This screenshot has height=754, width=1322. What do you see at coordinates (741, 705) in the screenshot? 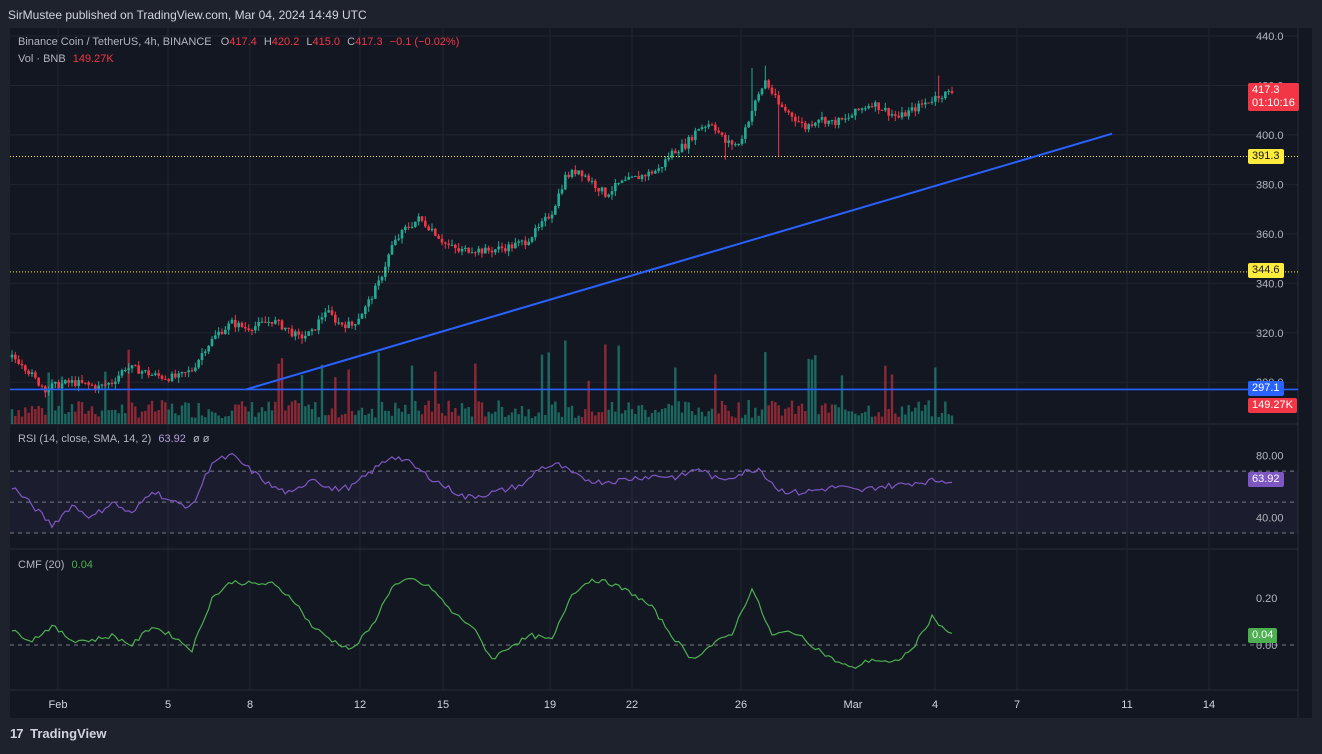
I see `x-tick-label: 26` at bounding box center [741, 705].